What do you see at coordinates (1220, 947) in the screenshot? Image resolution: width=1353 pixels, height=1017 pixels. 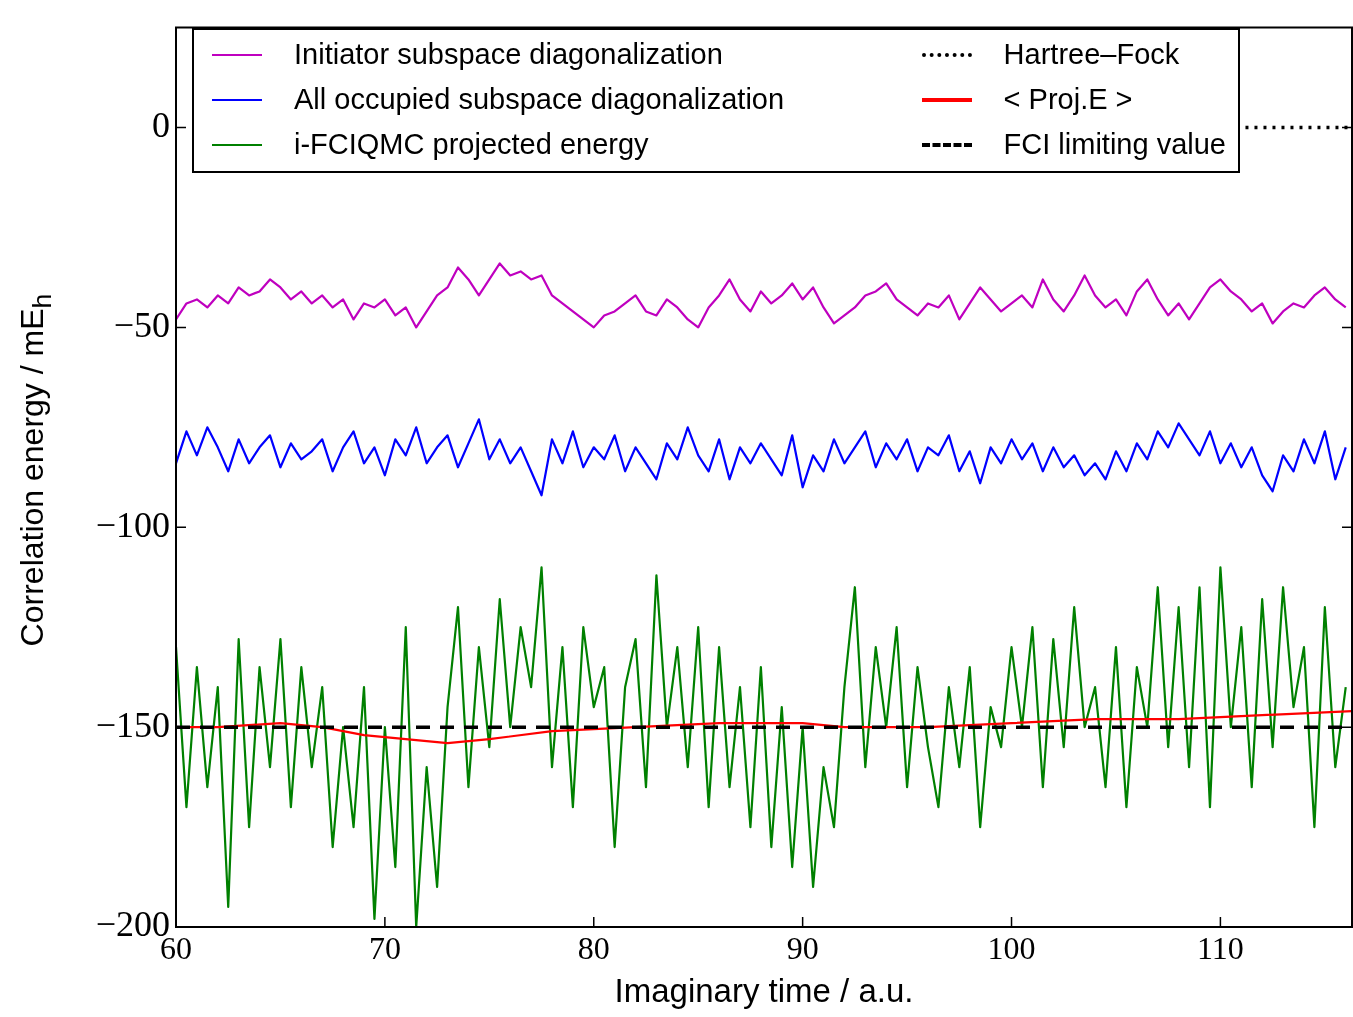 I see `x-tick-label: 110` at bounding box center [1220, 947].